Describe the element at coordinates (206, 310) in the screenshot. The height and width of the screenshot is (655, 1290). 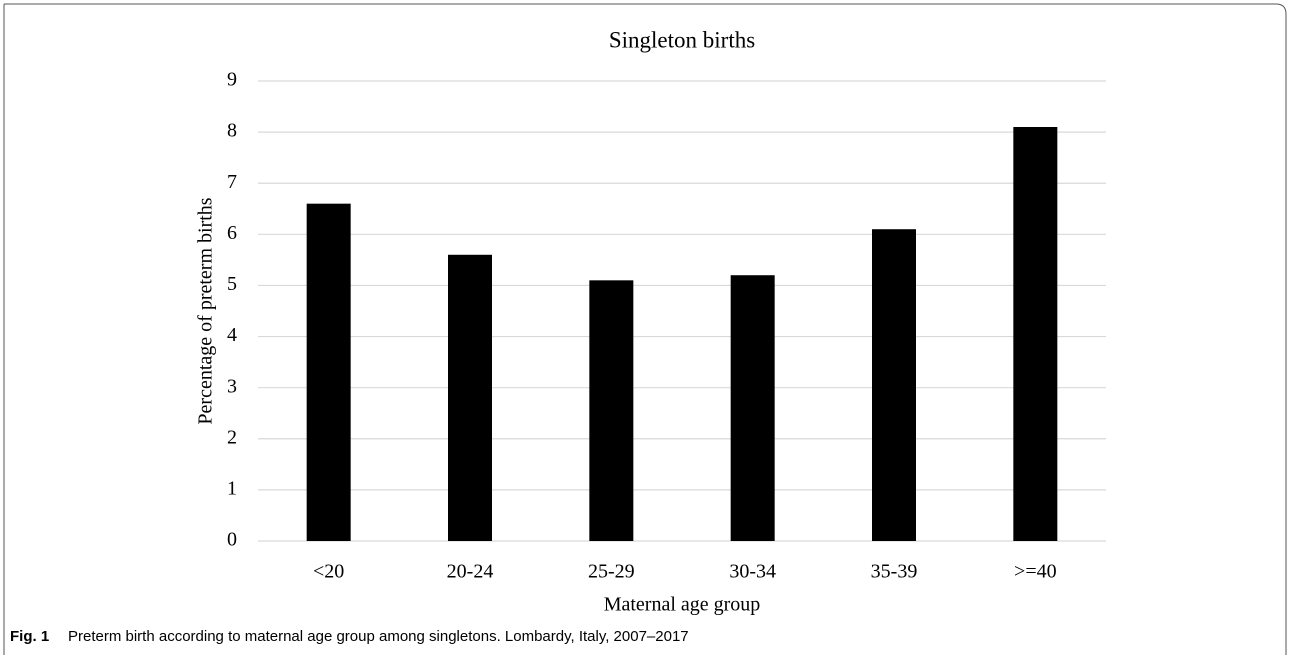
I see `y-axis-label: Percentage of preterm births` at that location.